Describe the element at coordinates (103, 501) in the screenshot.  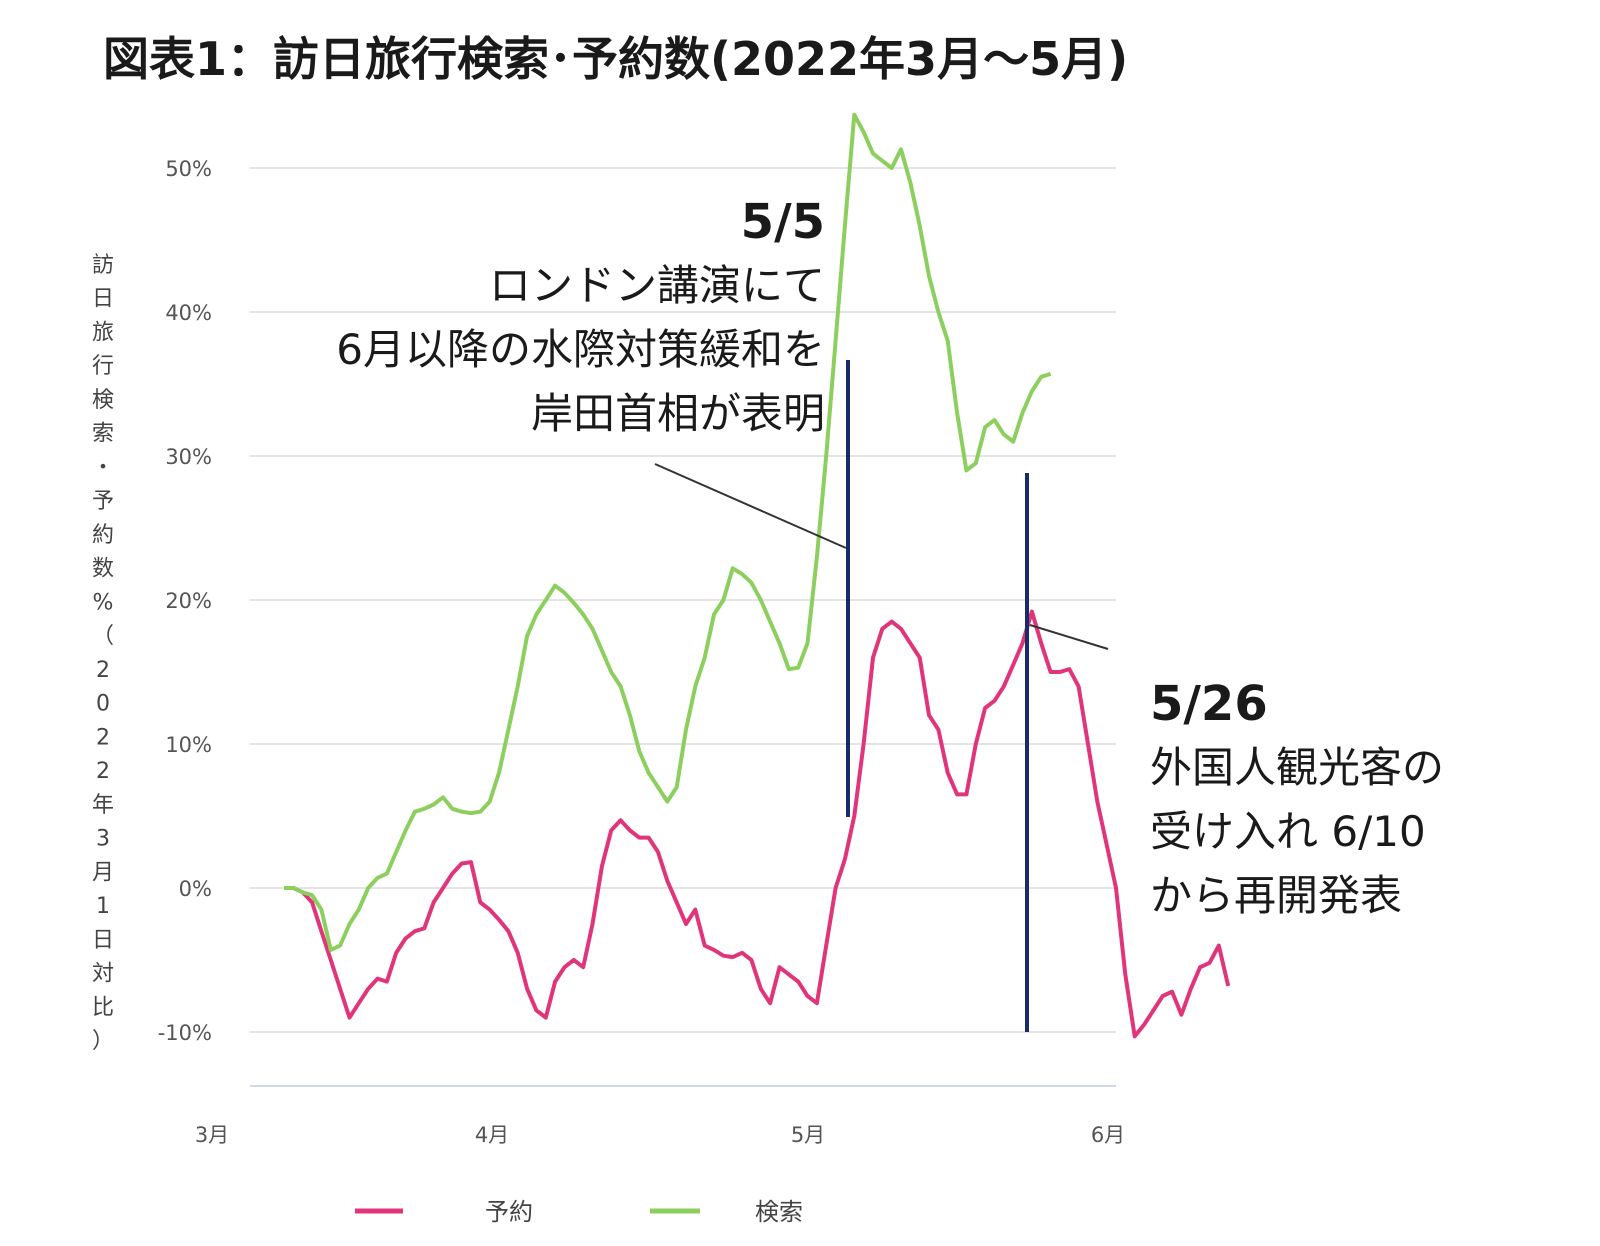
I see `y-axis-label-char: 予` at that location.